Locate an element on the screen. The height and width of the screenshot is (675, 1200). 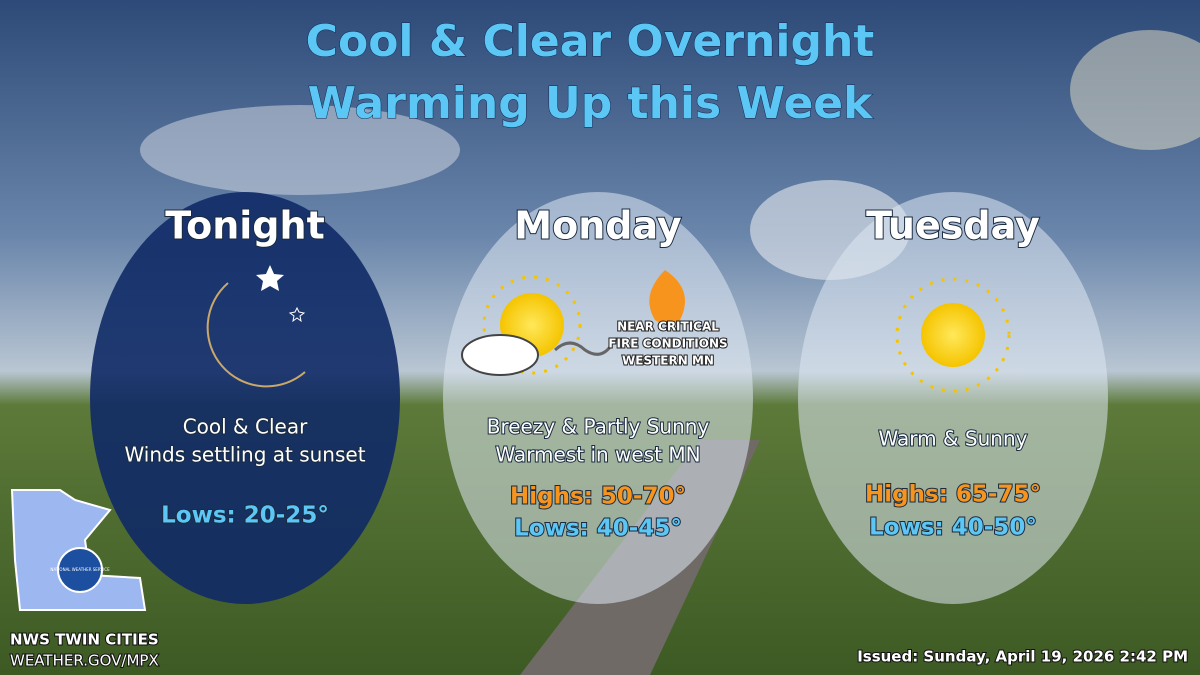
description: Breezy & Partly Sunny is located at coordinates (598, 427).